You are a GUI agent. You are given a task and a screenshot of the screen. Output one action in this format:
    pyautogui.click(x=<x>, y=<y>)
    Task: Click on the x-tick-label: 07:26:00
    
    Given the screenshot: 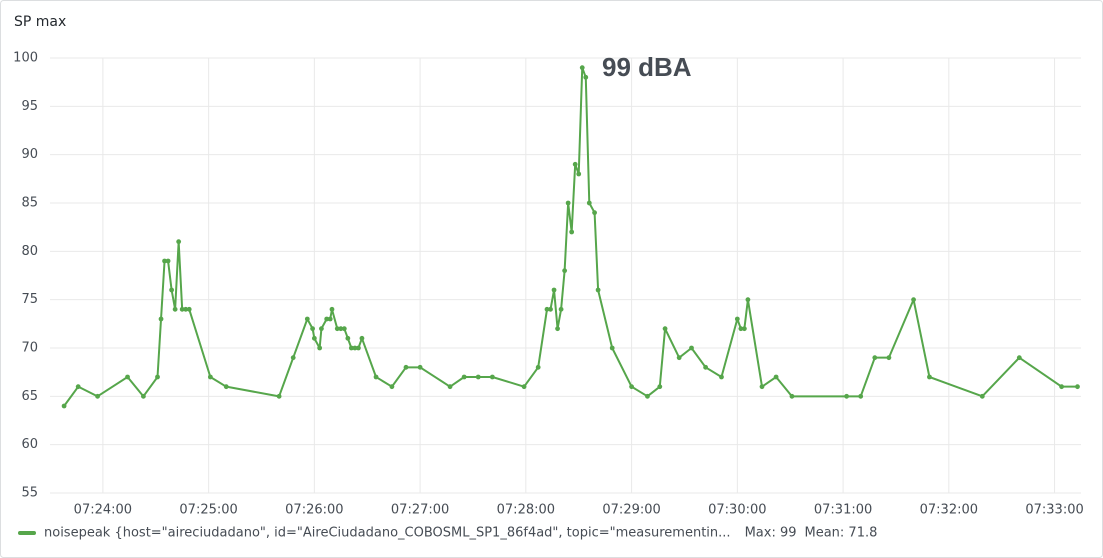 What is the action you would take?
    pyautogui.click(x=314, y=510)
    